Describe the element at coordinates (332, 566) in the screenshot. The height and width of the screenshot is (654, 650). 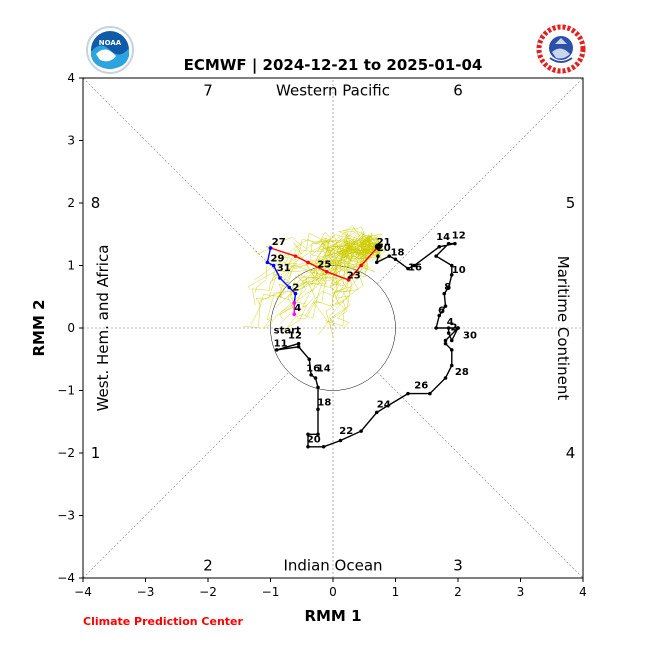
I see `region-label-bottom: Indian Ocean` at that location.